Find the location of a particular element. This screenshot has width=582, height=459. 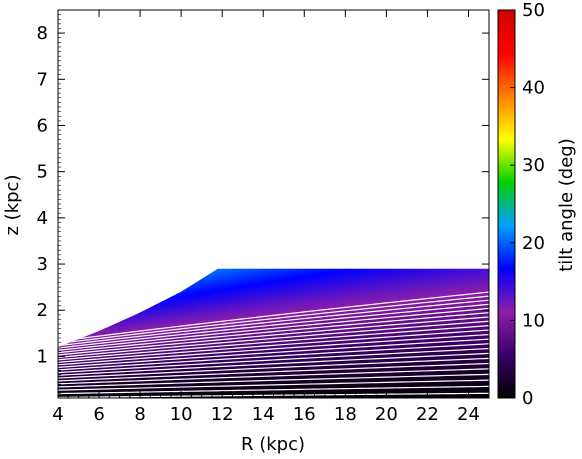

contour-line is located at coordinates (273, 364).